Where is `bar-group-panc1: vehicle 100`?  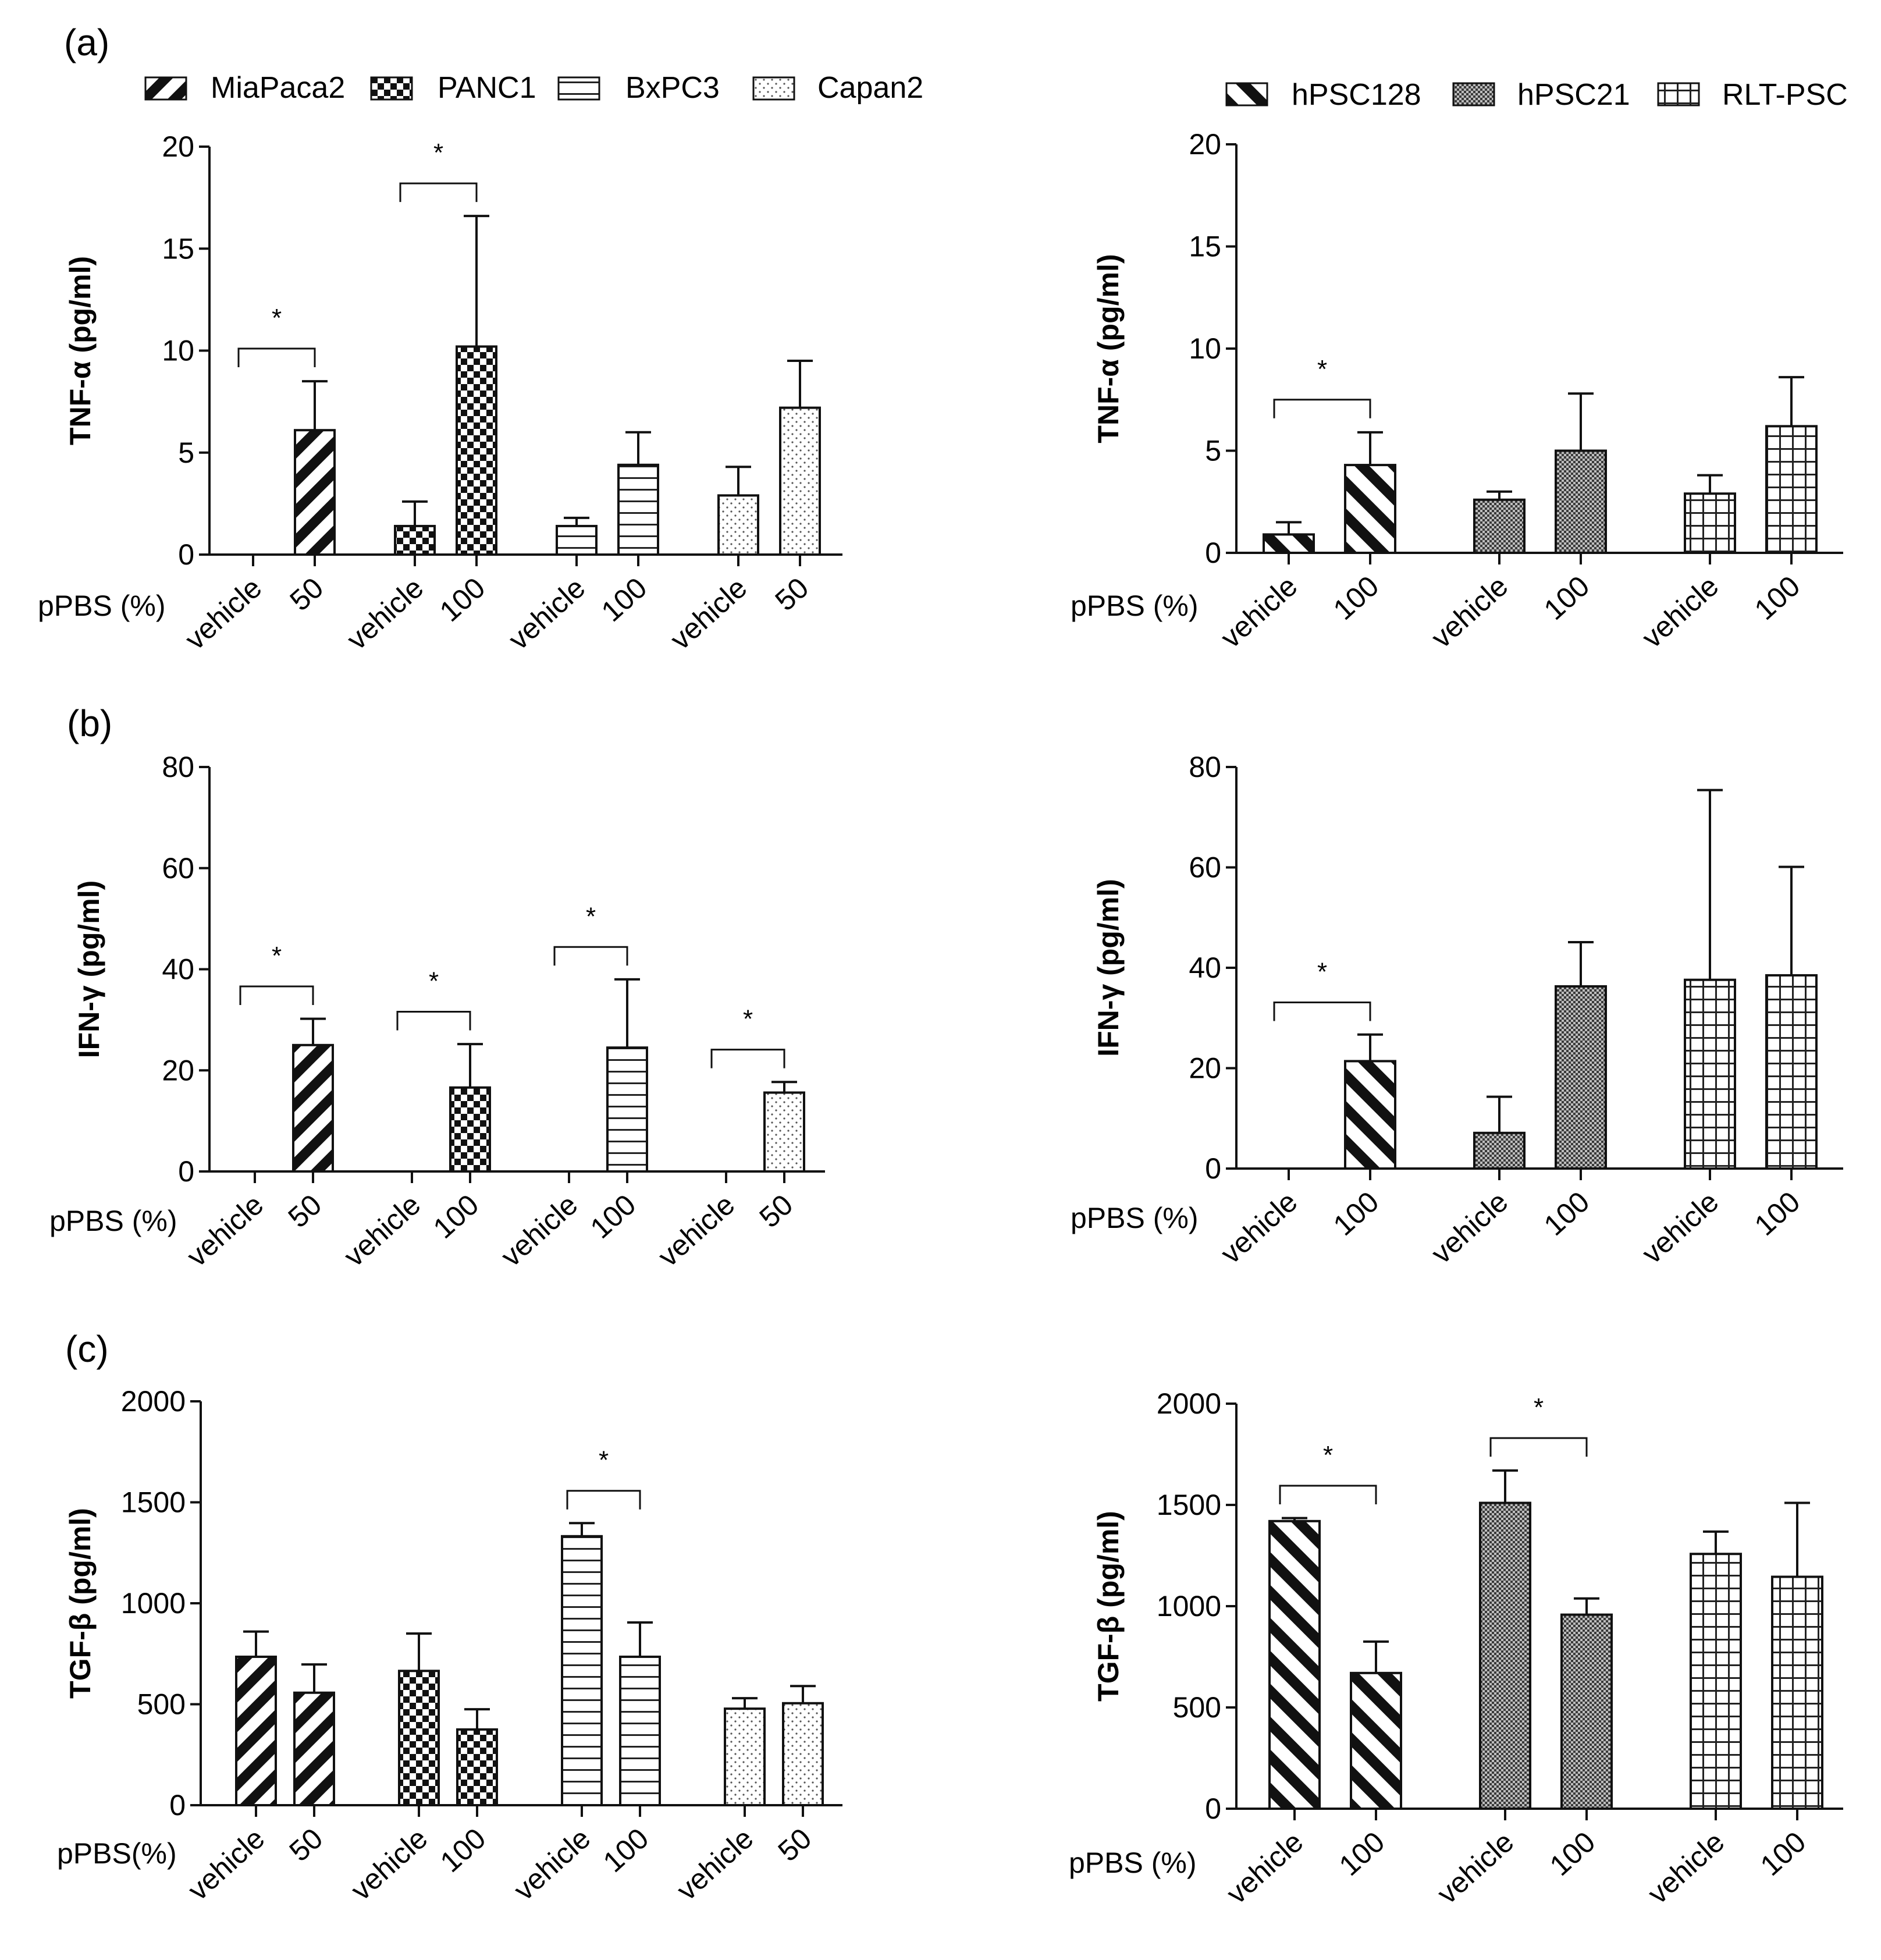
bar-group-panc1: vehicle 100 is located at coordinates (421, 1770).